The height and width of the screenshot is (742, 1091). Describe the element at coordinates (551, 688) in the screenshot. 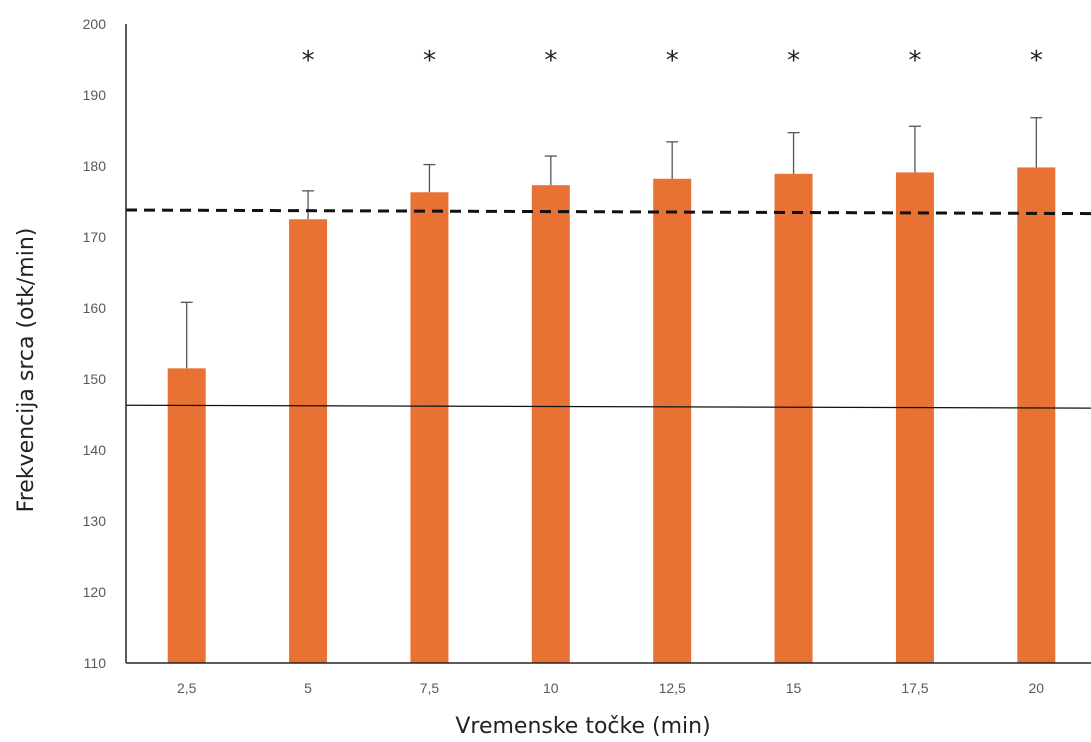

I see `x-tick-label: 10` at that location.